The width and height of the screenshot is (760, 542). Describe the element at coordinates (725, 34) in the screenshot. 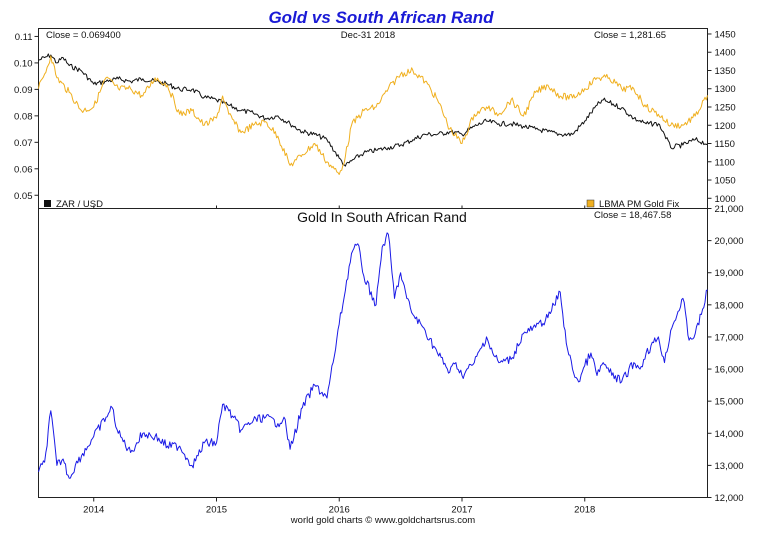

I see `right-tick-label: 1450` at that location.